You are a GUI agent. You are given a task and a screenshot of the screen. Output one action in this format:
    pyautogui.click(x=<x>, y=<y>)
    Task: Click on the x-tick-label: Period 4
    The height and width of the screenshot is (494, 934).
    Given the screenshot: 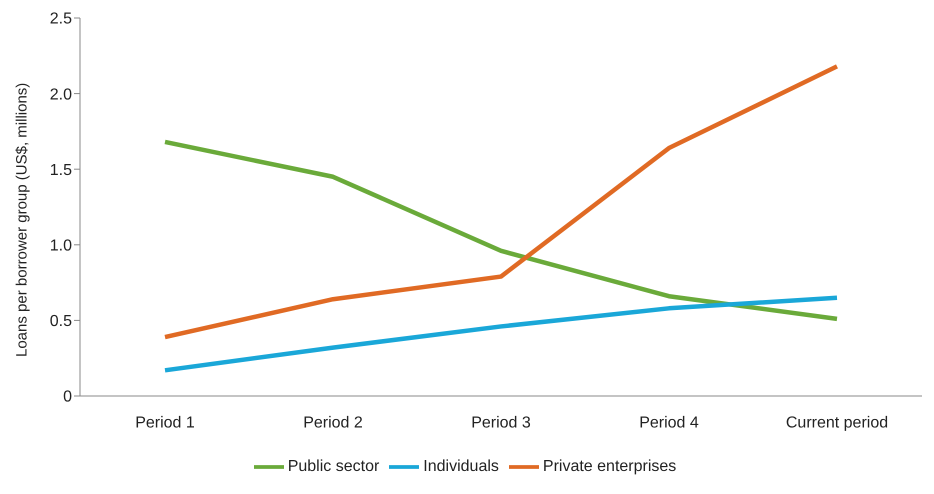 What is the action you would take?
    pyautogui.click(x=669, y=423)
    